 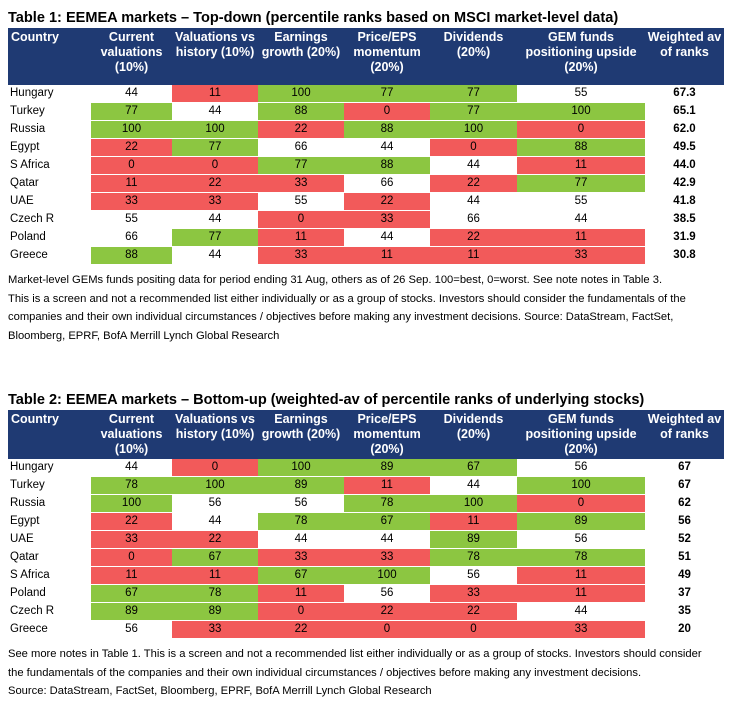 What do you see at coordinates (684, 434) in the screenshot?
I see `table2-header-weighted-av: Weighted av of ranks` at bounding box center [684, 434].